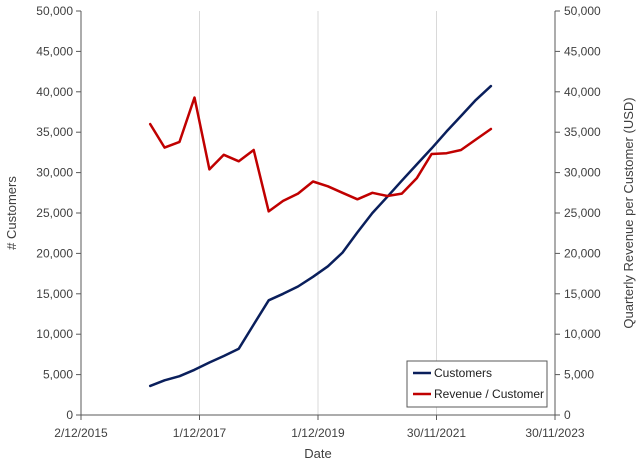 This screenshot has height=470, width=640. Describe the element at coordinates (582, 132) in the screenshot. I see `y2-tick-label: 35,000` at that location.